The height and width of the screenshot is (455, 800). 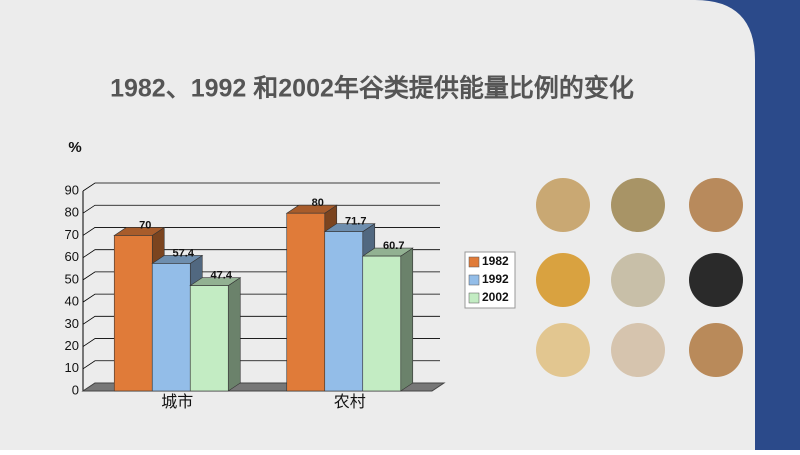 I want to click on legend-label: 1992, so click(x=495, y=279).